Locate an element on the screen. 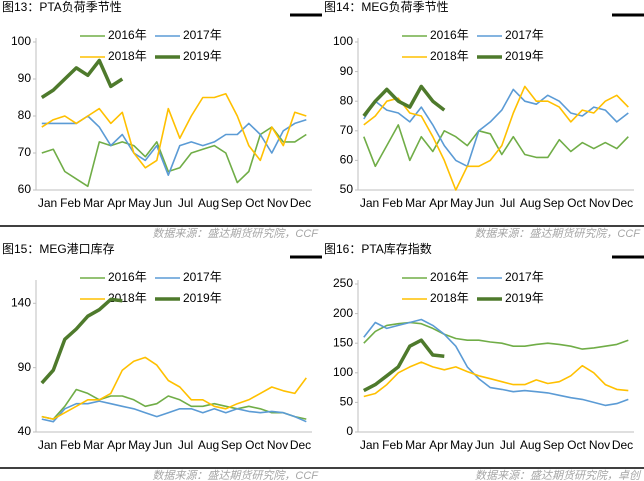  y-tick-label: 40 is located at coordinates (25, 431).